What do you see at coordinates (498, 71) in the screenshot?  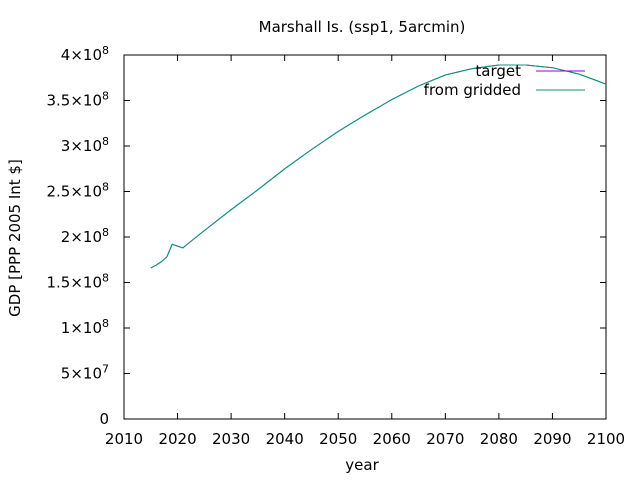 I see `legend-label-1: target` at bounding box center [498, 71].